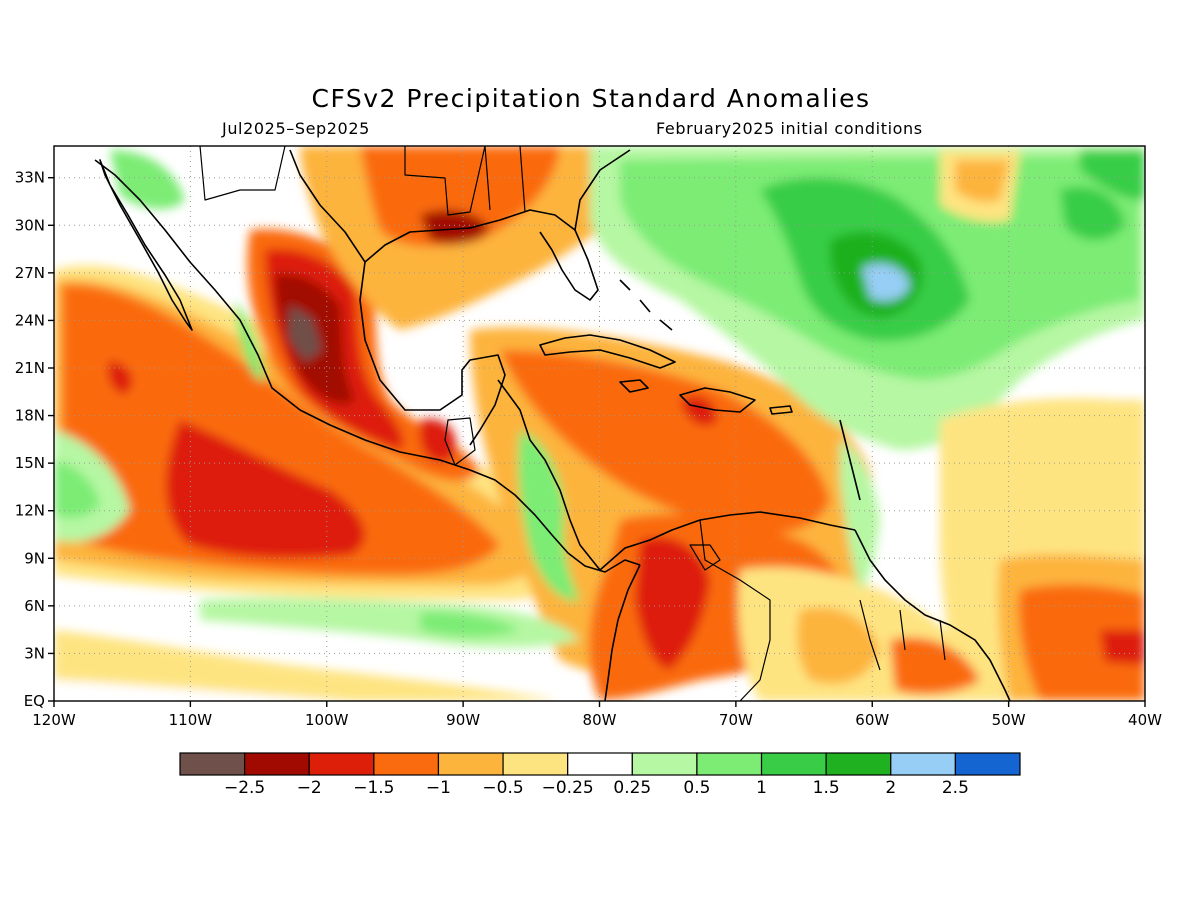  What do you see at coordinates (30, 368) in the screenshot?
I see `lat-tick-label: 21N` at bounding box center [30, 368].